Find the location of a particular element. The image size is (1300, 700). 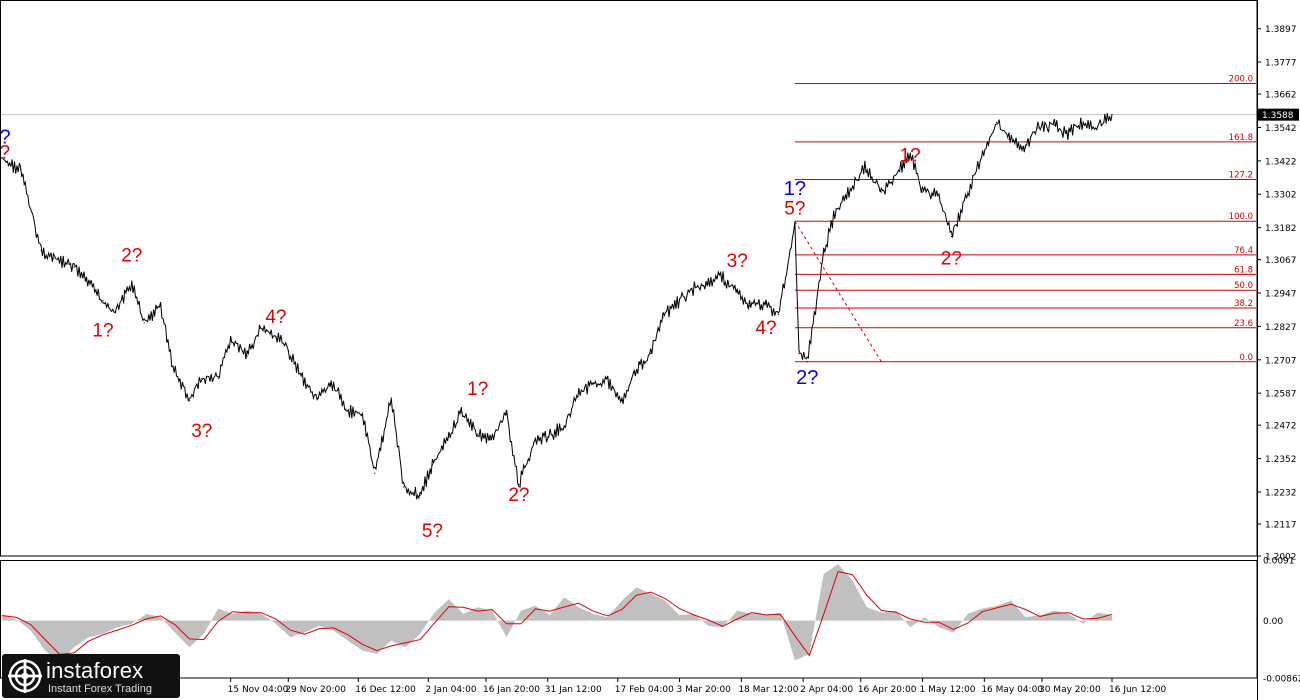

oscillator-signal-line is located at coordinates (557, 614).